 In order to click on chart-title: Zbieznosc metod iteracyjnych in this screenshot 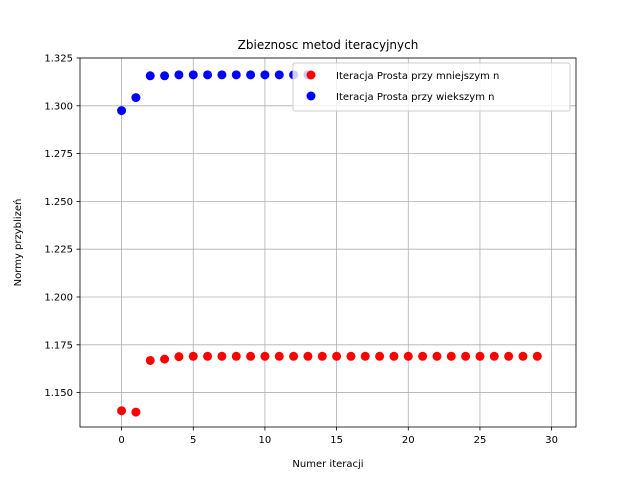, I will do `click(328, 45)`.